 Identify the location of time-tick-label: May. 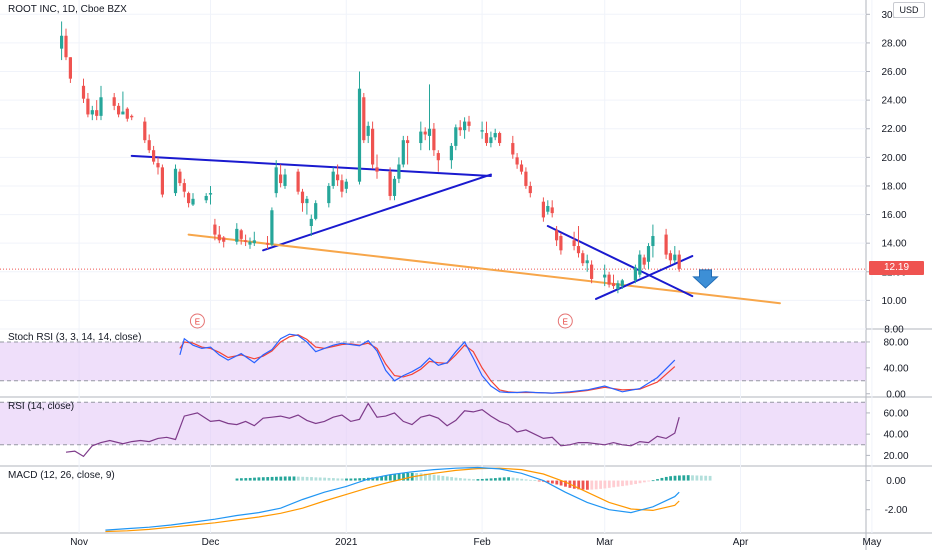
(871, 542).